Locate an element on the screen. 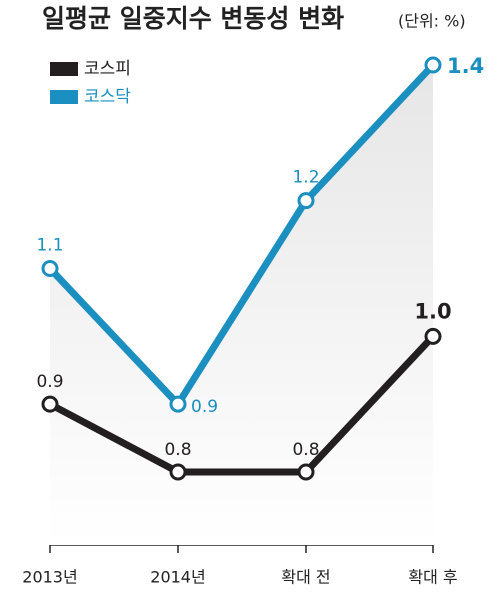 This screenshot has width=500, height=615. legend-label: 코스피 is located at coordinates (107, 69).